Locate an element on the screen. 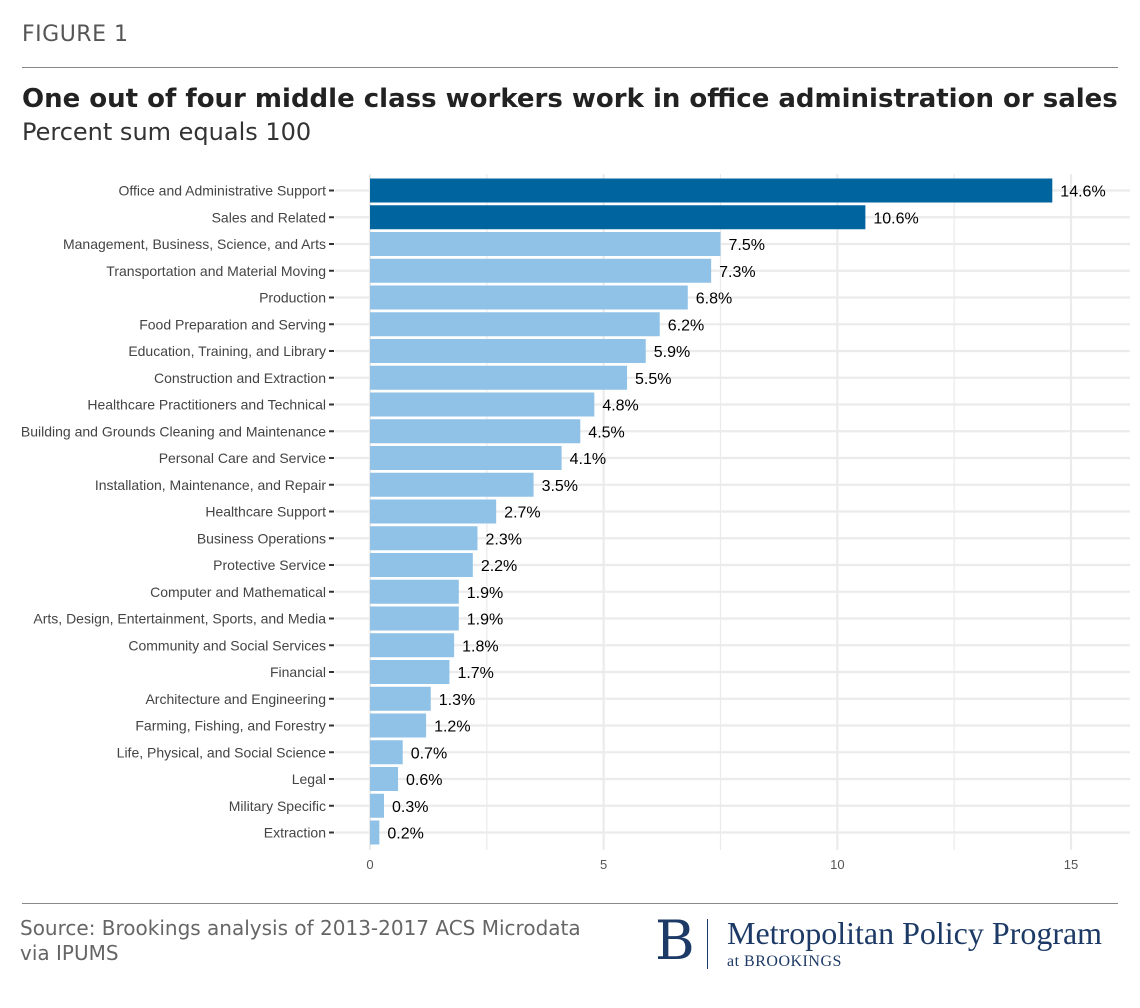 This screenshot has height=1008, width=1140. data-label: 1.3% is located at coordinates (457, 700).